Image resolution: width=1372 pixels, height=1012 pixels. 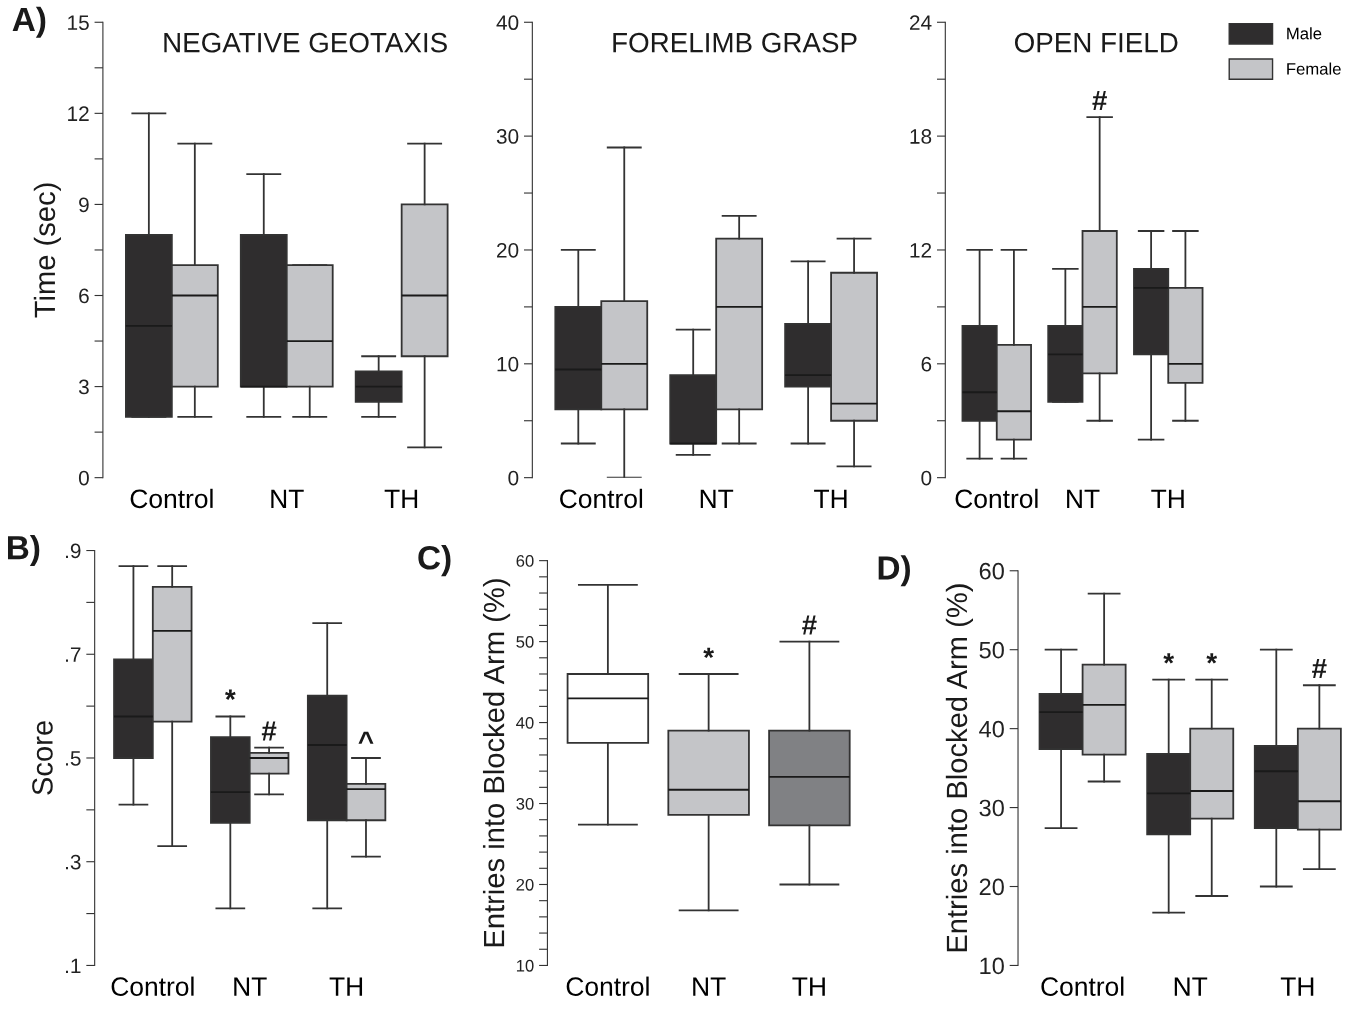 I want to click on text: C), so click(x=434, y=561).